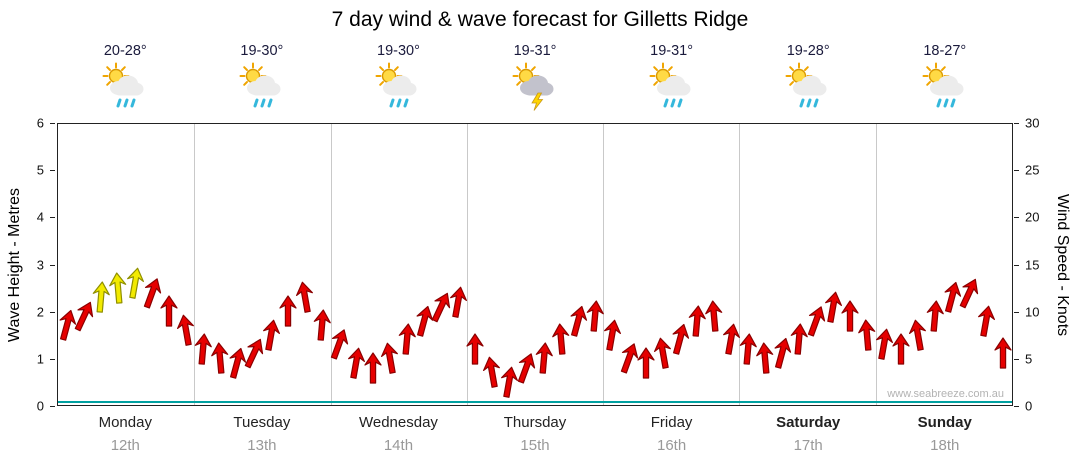  What do you see at coordinates (262, 445) in the screenshot?
I see `day-date: 13th` at bounding box center [262, 445].